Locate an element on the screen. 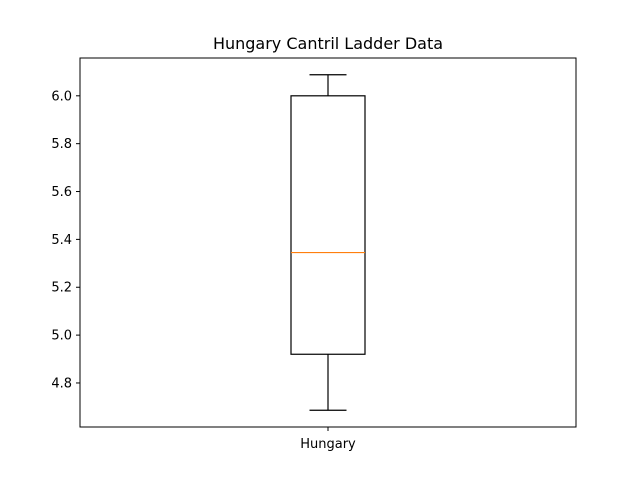 Image resolution: width=640 pixels, height=480 pixels. y-tick-label: 6.0 is located at coordinates (61, 96).